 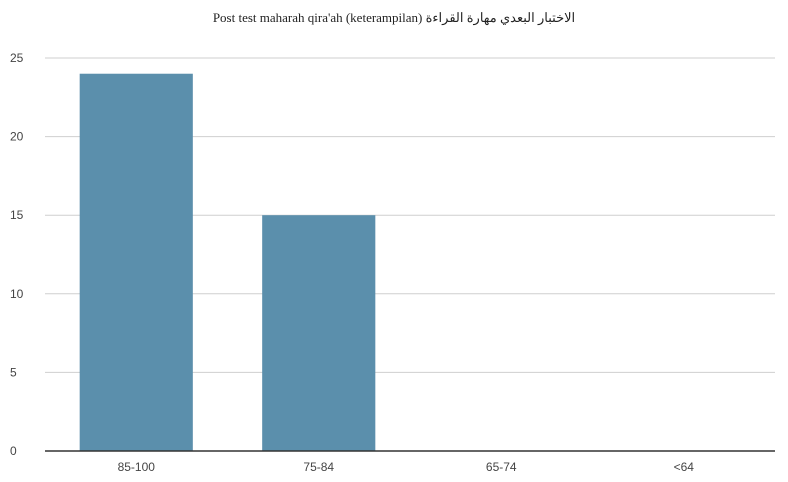 I want to click on y-tick-label-5: 25, so click(x=17, y=58).